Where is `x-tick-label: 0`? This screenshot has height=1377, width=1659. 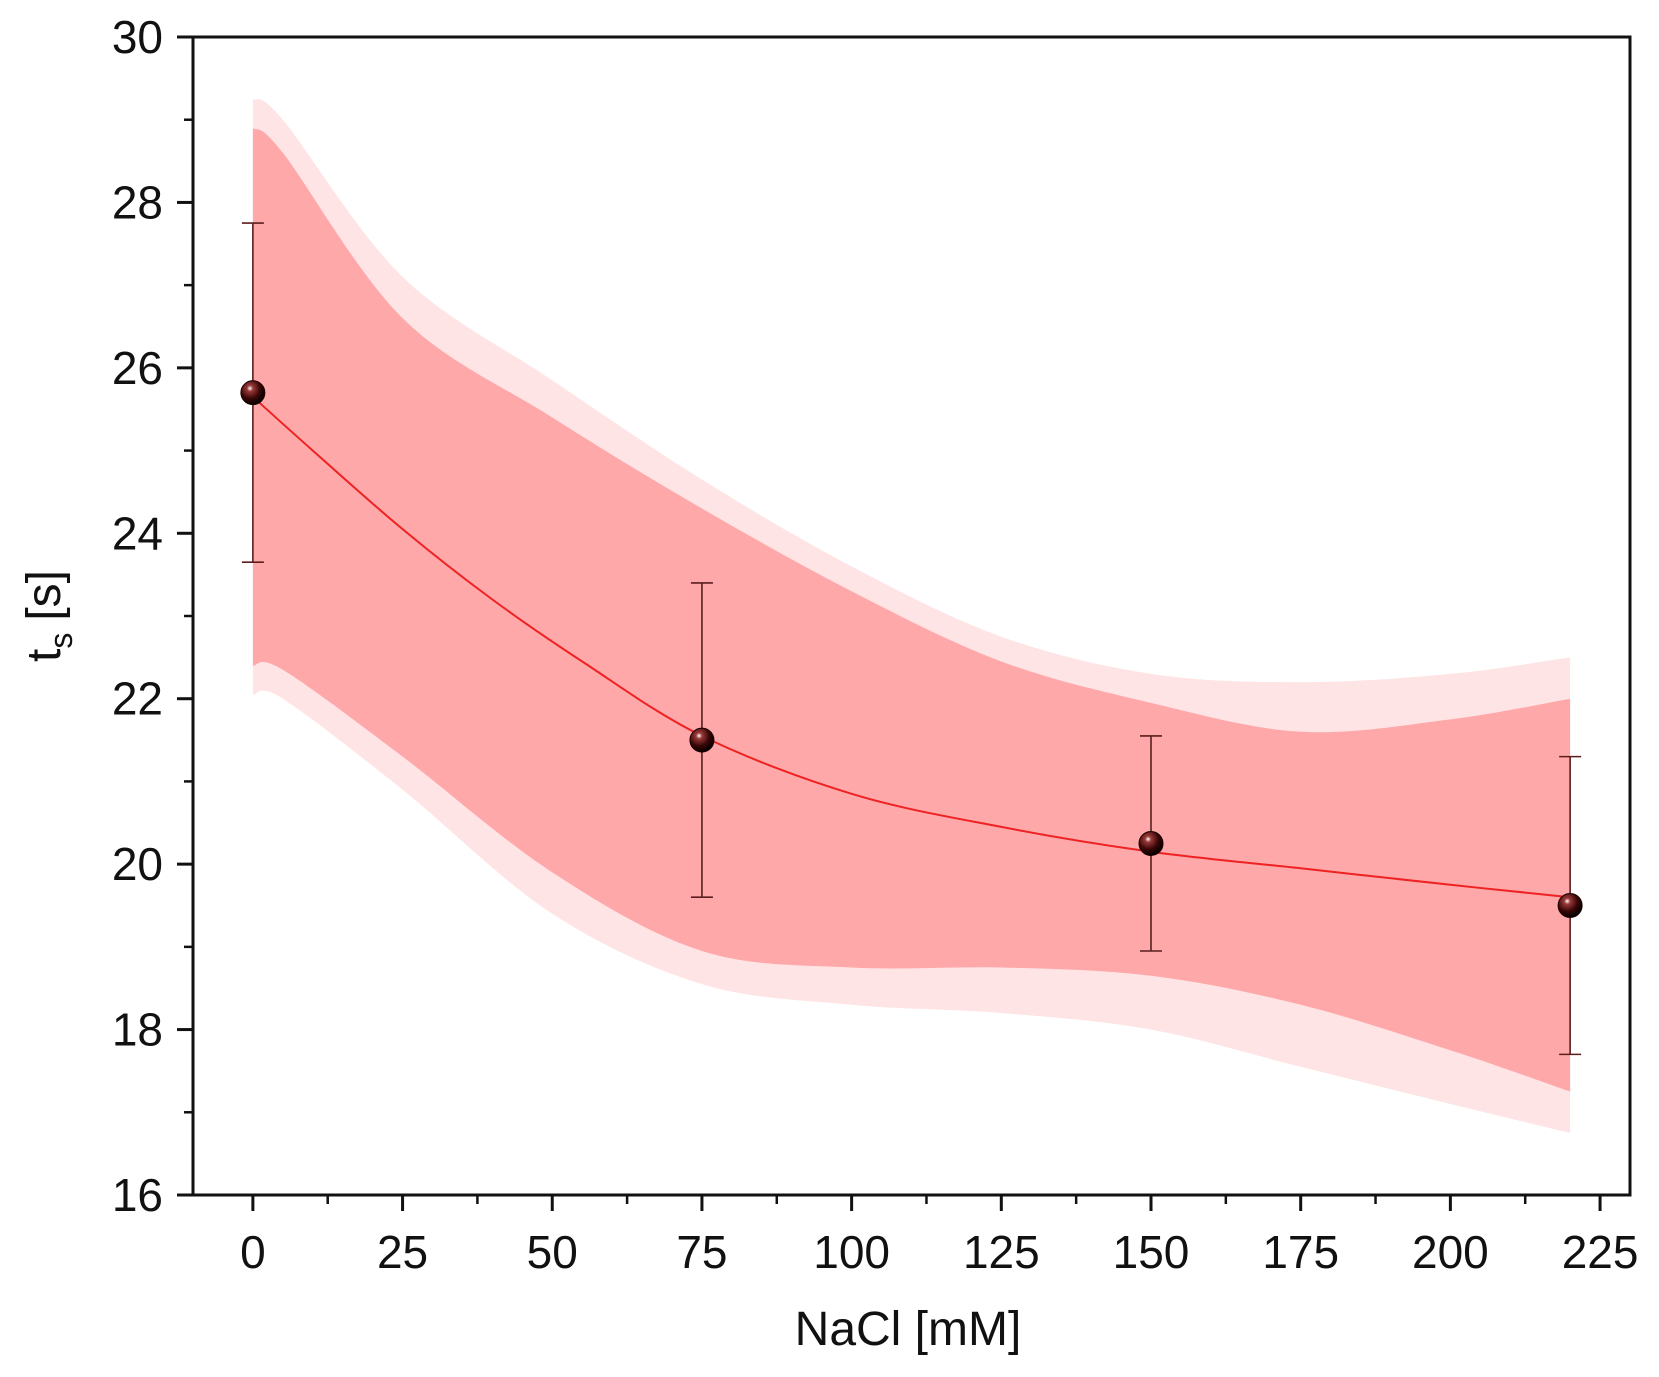 x-tick-label: 0 is located at coordinates (253, 1252).